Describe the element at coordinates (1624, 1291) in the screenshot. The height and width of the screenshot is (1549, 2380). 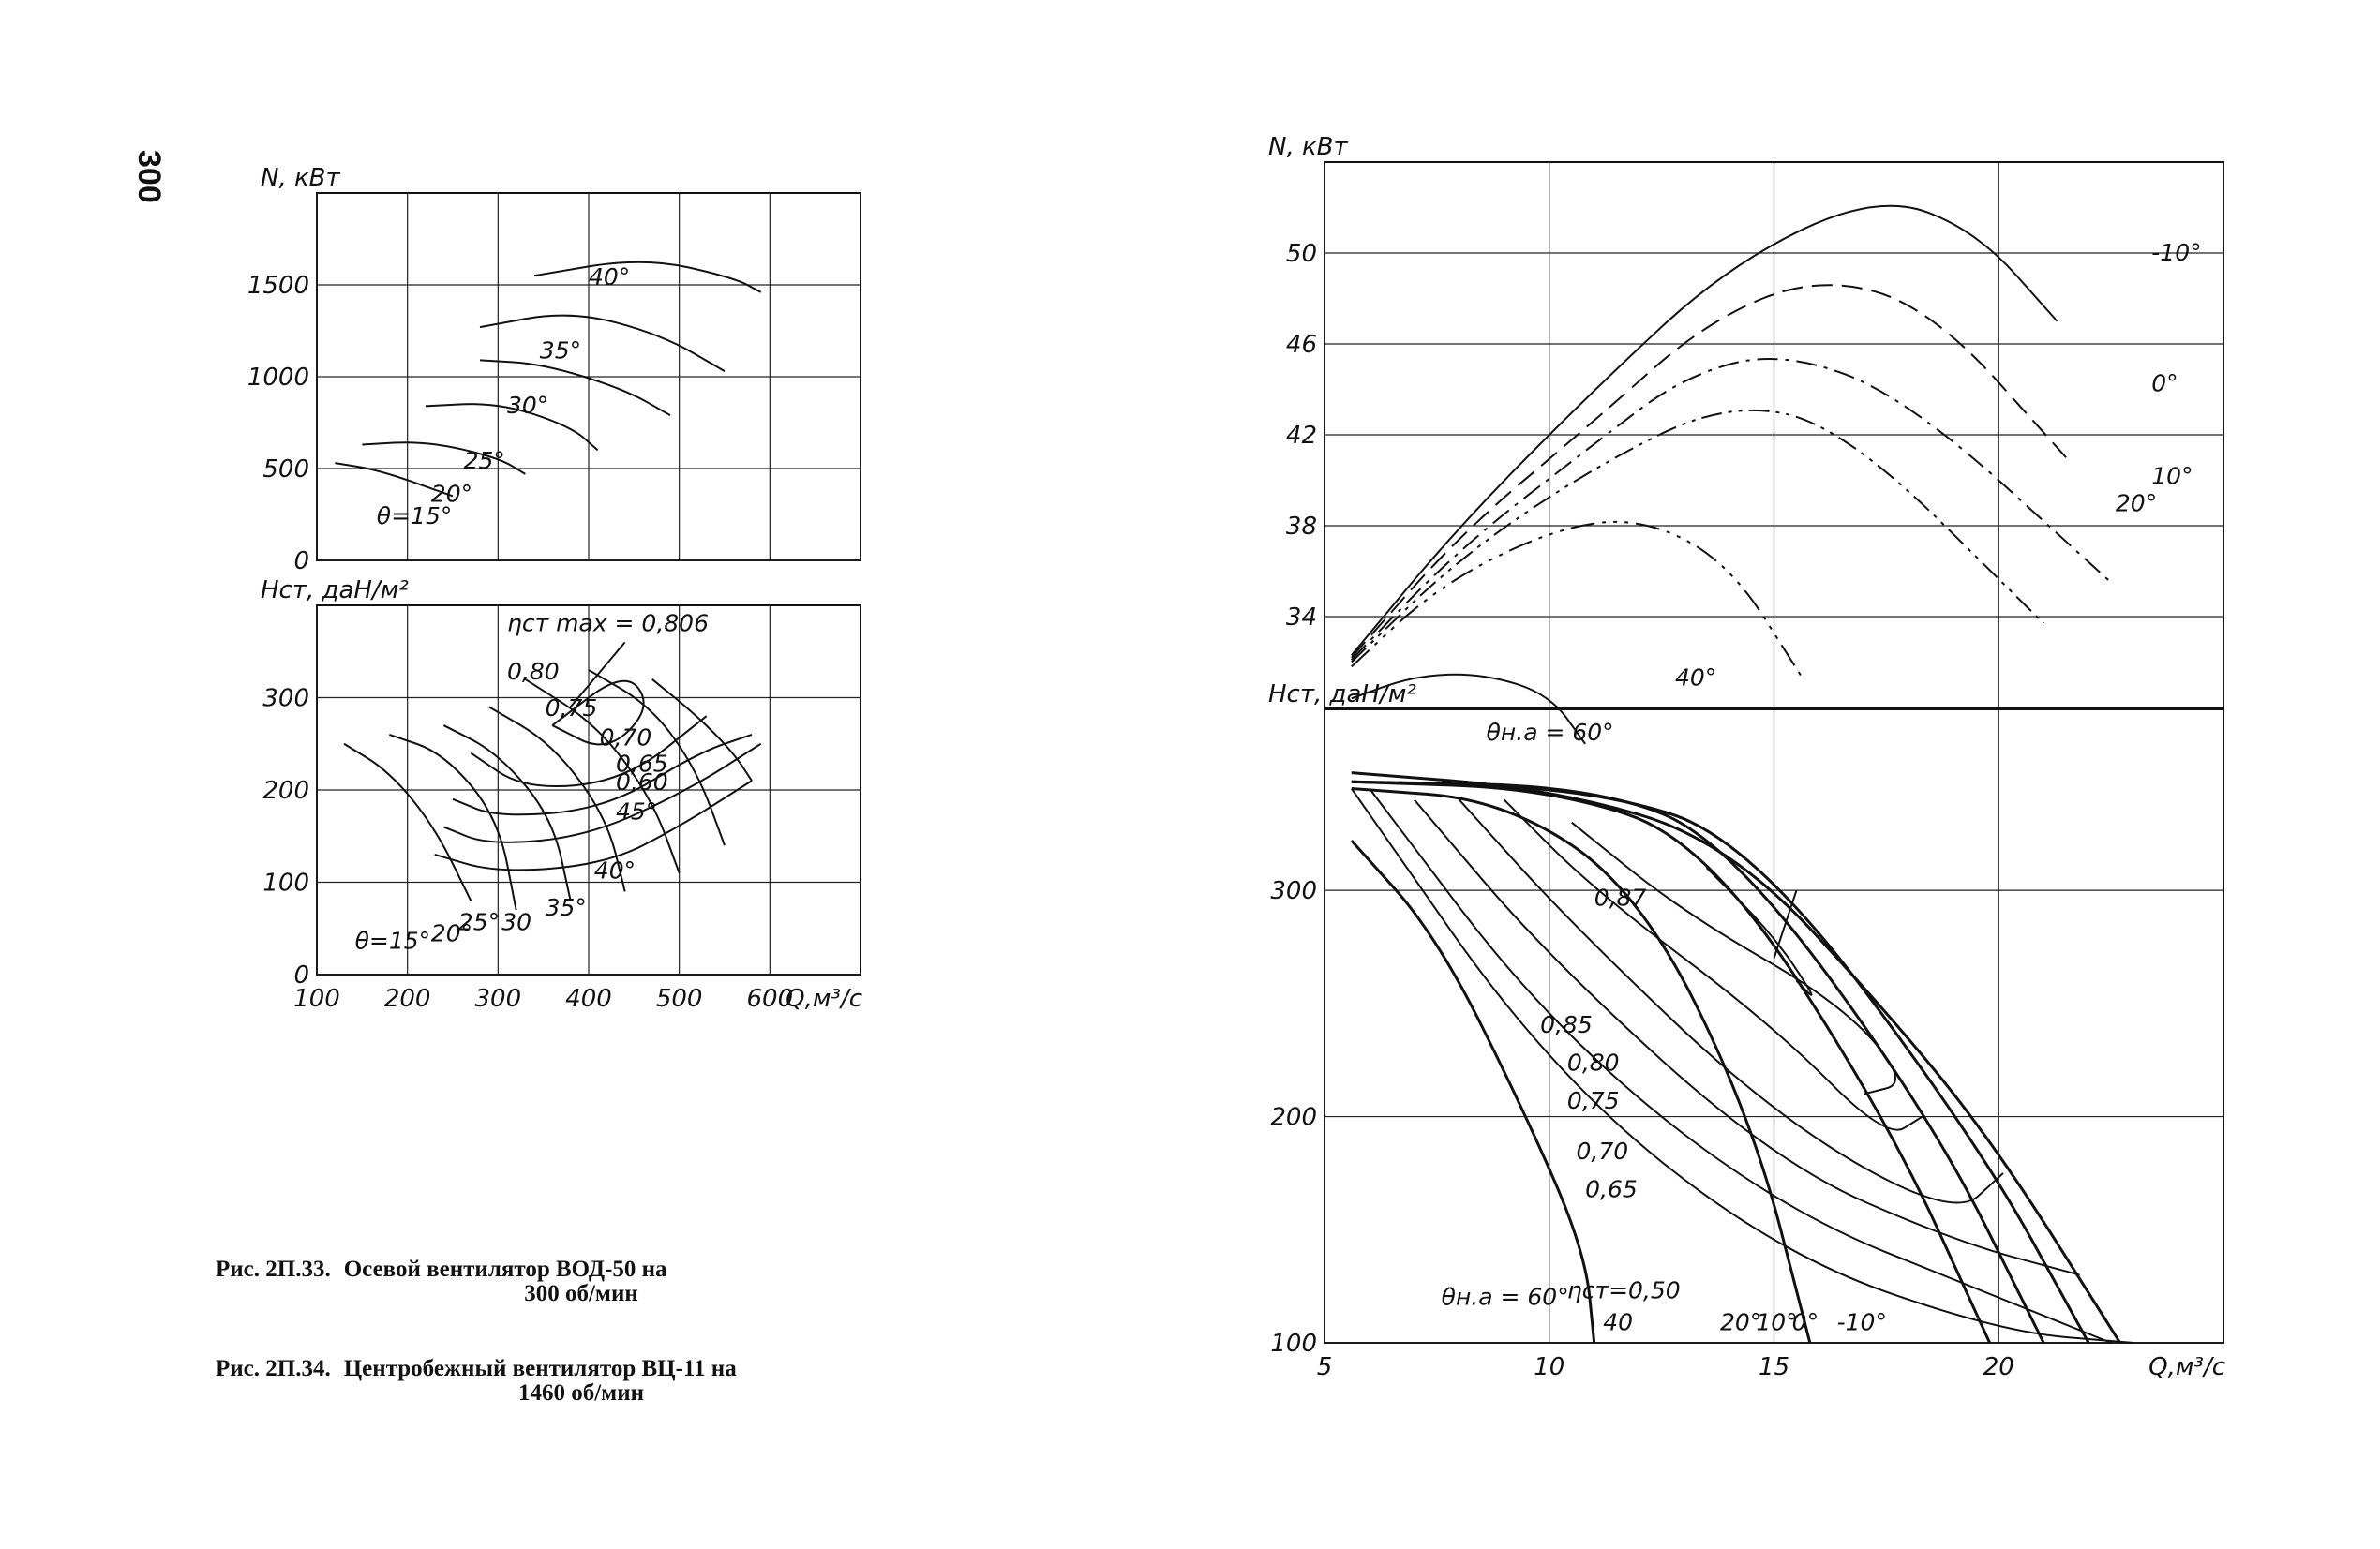
I see `curve-label: ηст=0,50` at that location.